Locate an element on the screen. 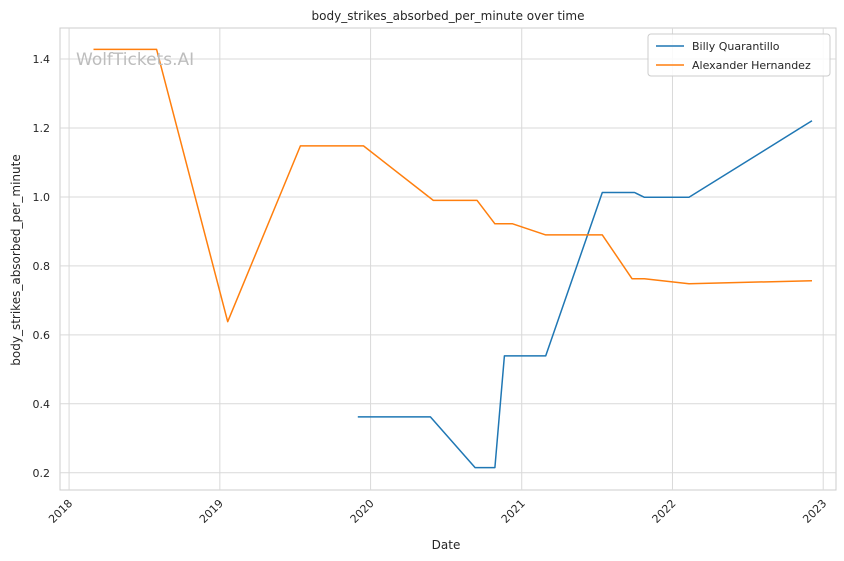 Image resolution: width=844 pixels, height=561 pixels. y-tick-label: 0.6 is located at coordinates (42, 335).